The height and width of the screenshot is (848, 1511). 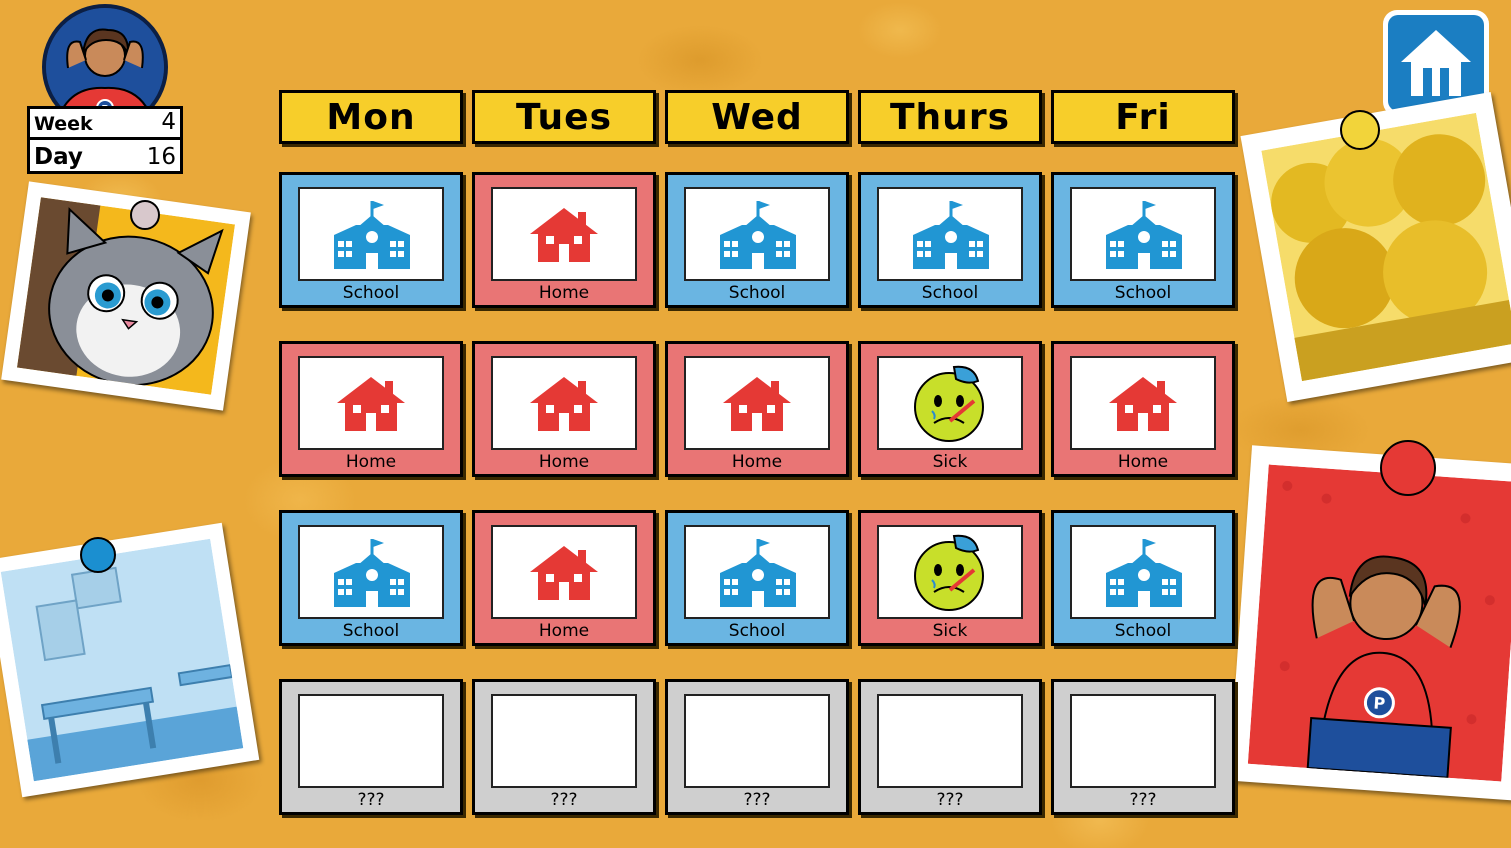 I want to click on day-header-tues: Tues, so click(x=564, y=117).